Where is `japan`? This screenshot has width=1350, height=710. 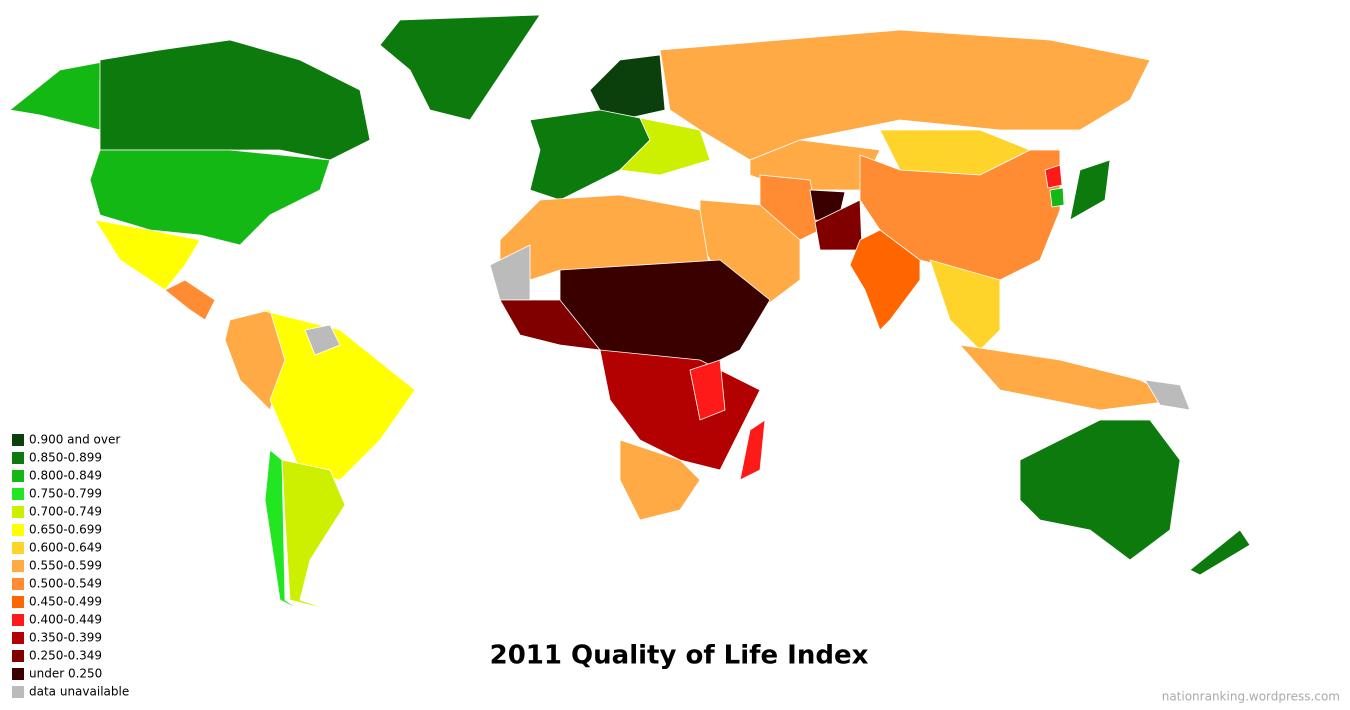 japan is located at coordinates (1090, 190).